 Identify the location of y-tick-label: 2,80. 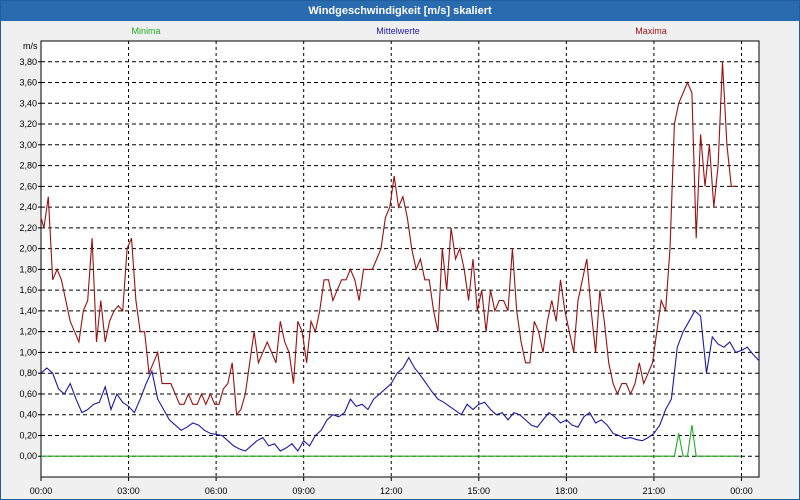
(28, 166).